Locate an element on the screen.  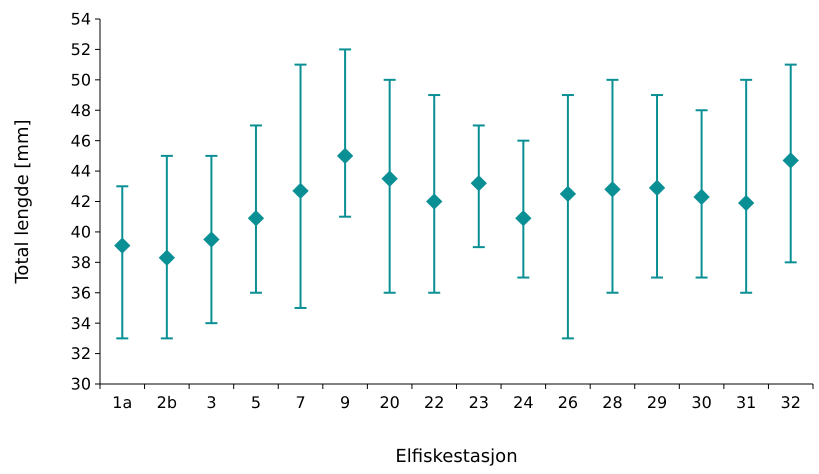
x-tick-label: 22 is located at coordinates (434, 402).